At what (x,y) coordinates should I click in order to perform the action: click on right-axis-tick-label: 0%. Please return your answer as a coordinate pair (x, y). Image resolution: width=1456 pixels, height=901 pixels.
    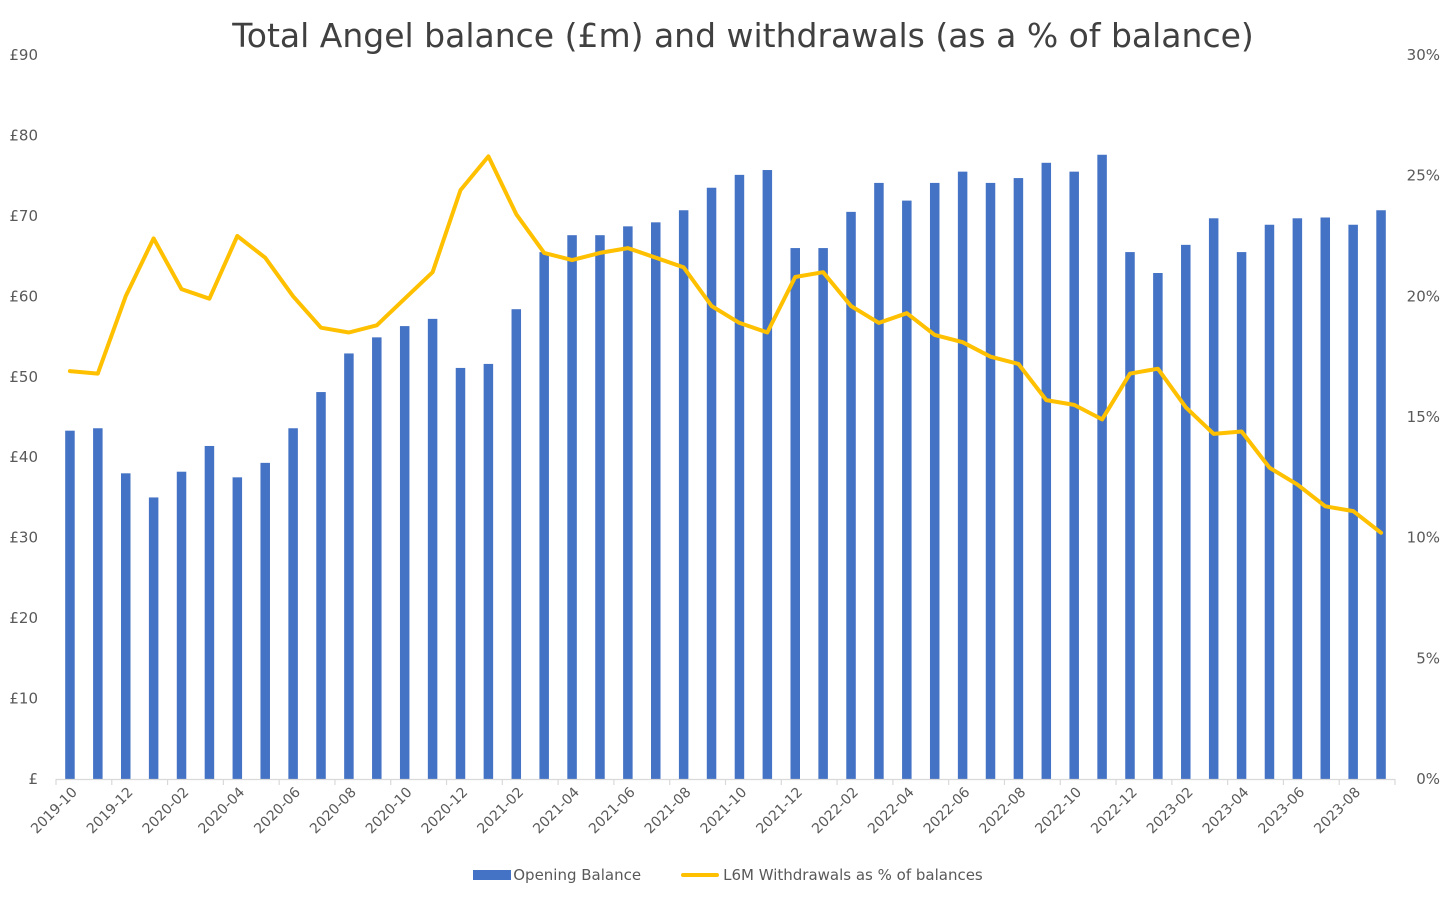
    Looking at the image, I should click on (1428, 779).